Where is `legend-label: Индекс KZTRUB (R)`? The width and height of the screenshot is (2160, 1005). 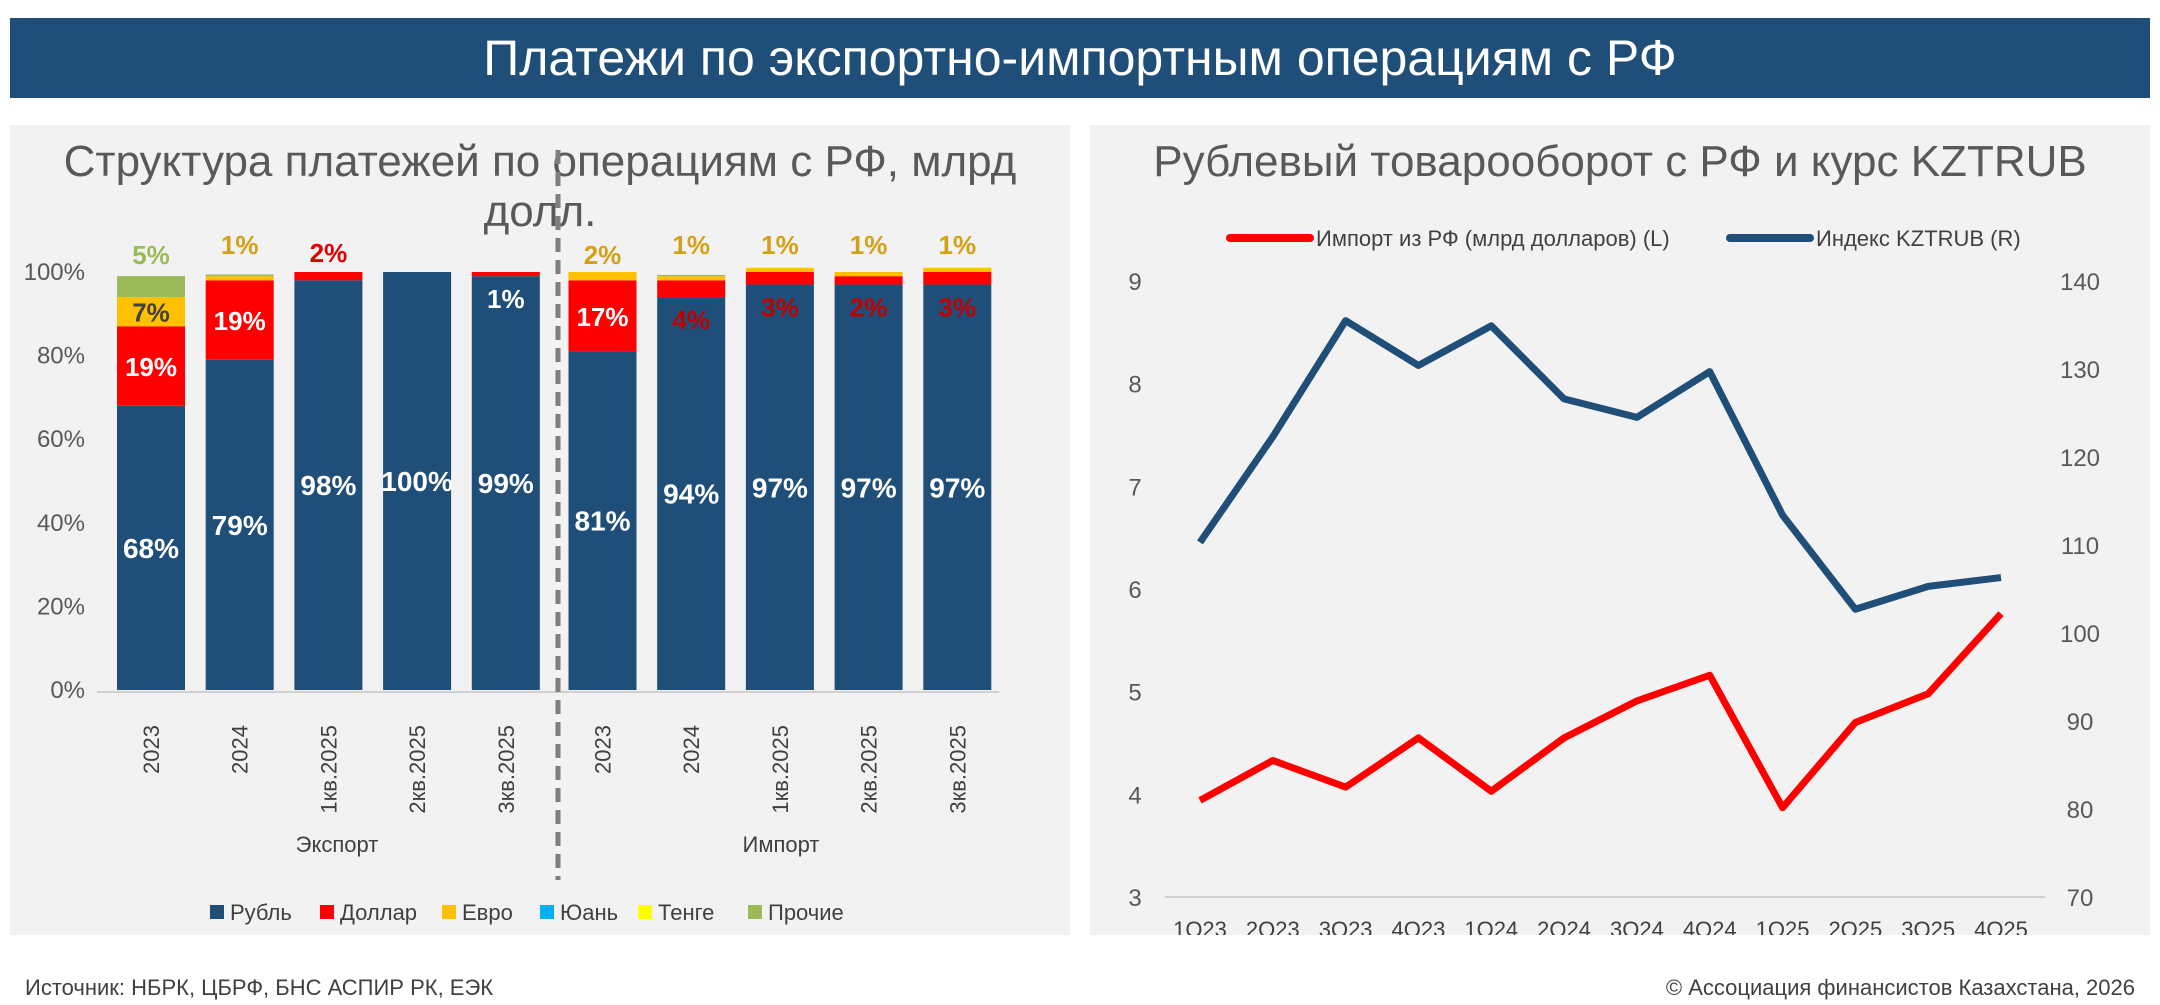
legend-label: Индекс KZTRUB (R) is located at coordinates (1918, 238).